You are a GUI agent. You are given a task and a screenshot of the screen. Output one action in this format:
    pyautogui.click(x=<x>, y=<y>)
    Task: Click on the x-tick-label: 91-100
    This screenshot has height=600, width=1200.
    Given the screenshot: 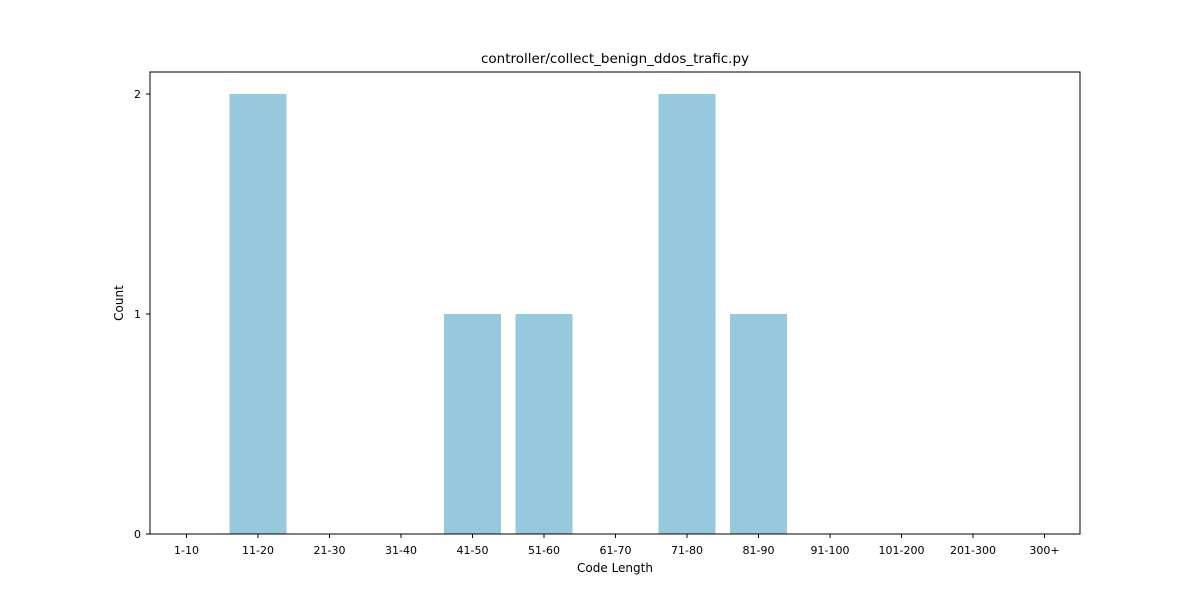 What is the action you would take?
    pyautogui.click(x=830, y=550)
    